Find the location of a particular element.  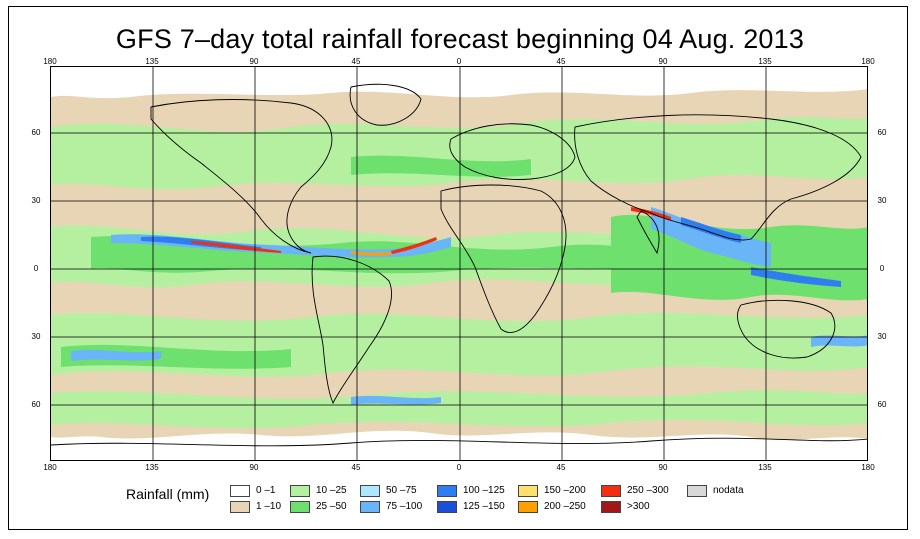

legend-label: 1 –10 is located at coordinates (269, 506).